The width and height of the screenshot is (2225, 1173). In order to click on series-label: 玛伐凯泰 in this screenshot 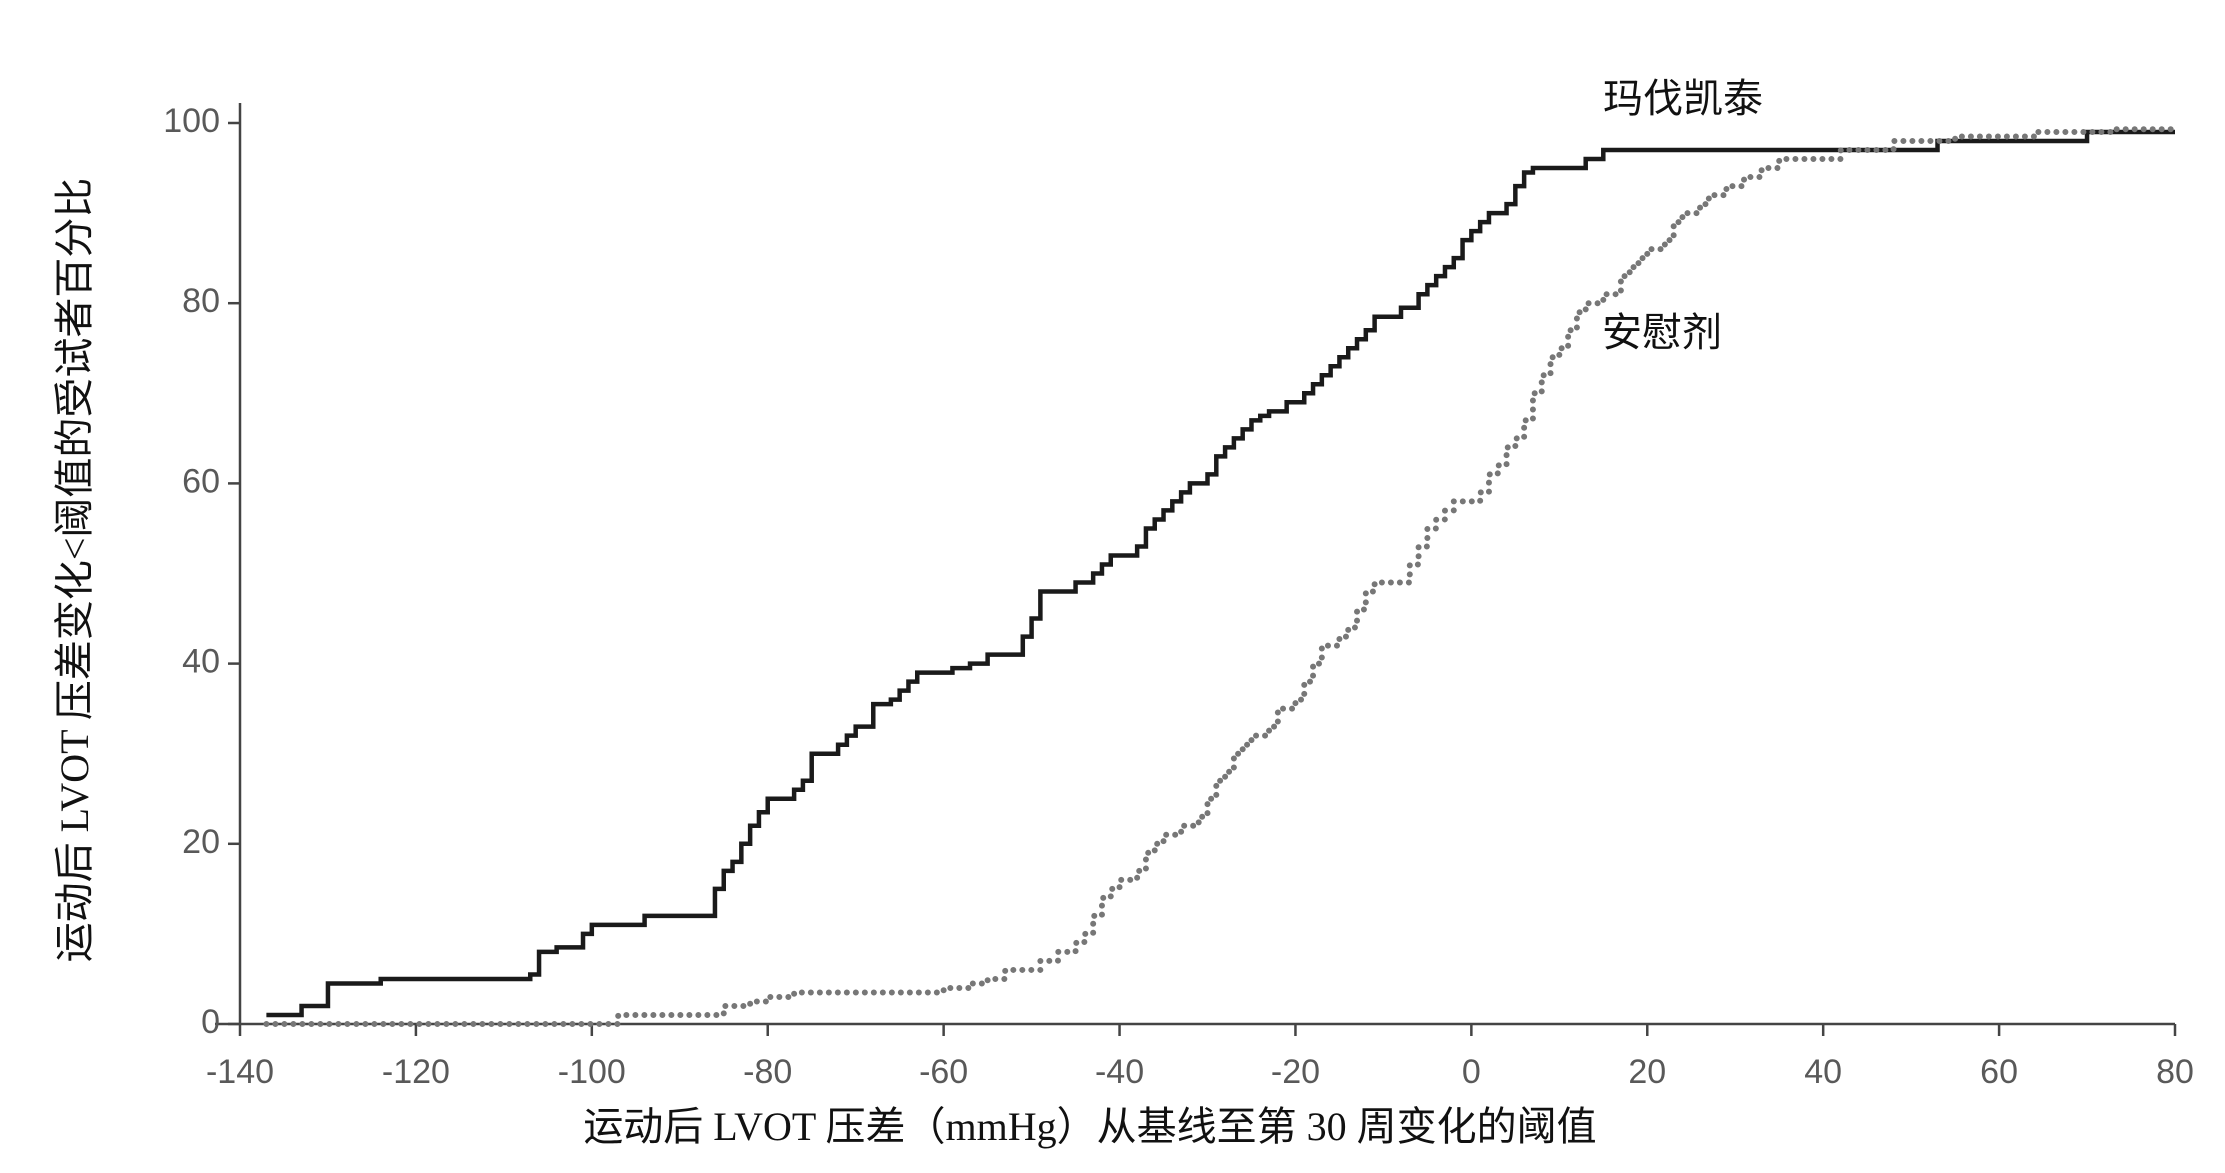, I will do `click(1683, 99)`.